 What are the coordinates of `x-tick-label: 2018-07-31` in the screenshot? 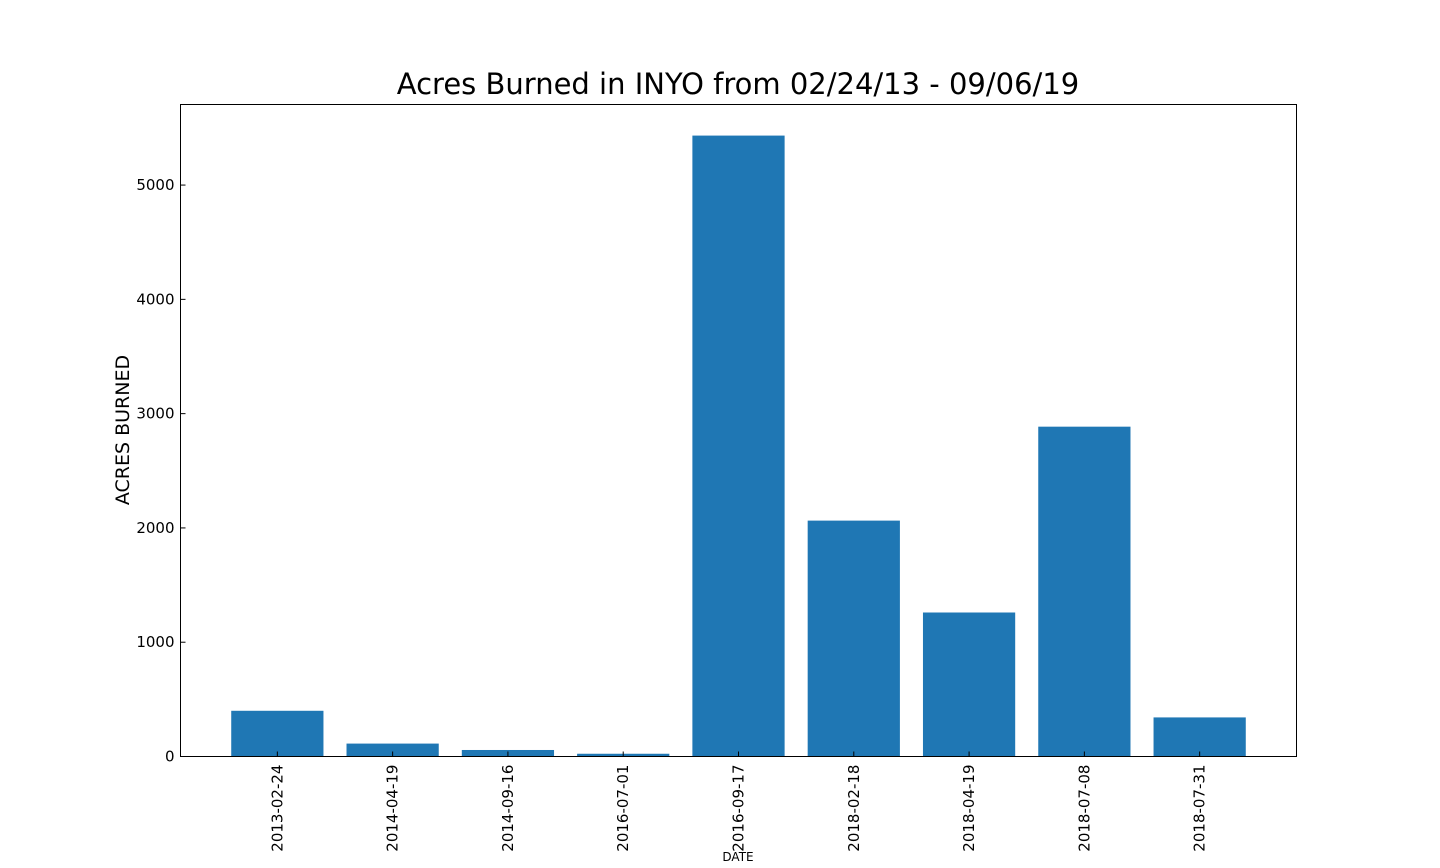 It's located at (1200, 808).